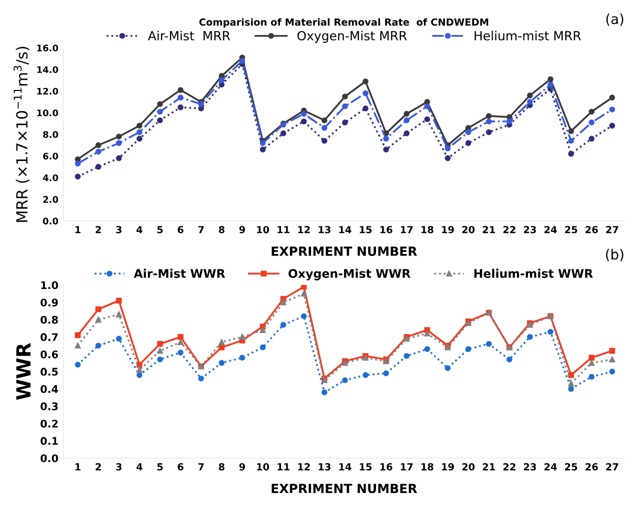  Describe the element at coordinates (527, 35) in the screenshot. I see `legend-label: Helium-mist MRR` at that location.